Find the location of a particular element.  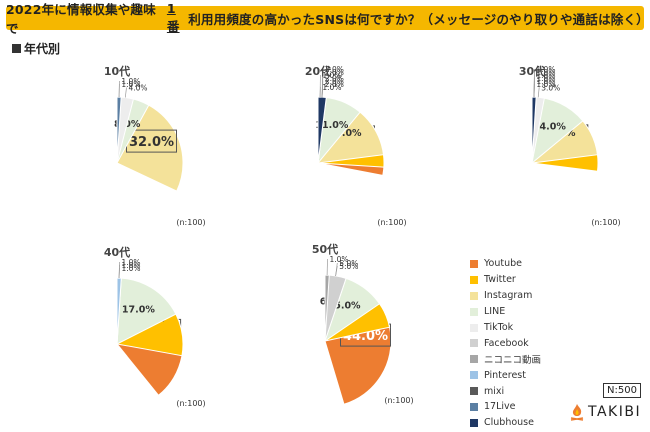

flame-icon is located at coordinates (577, 412).